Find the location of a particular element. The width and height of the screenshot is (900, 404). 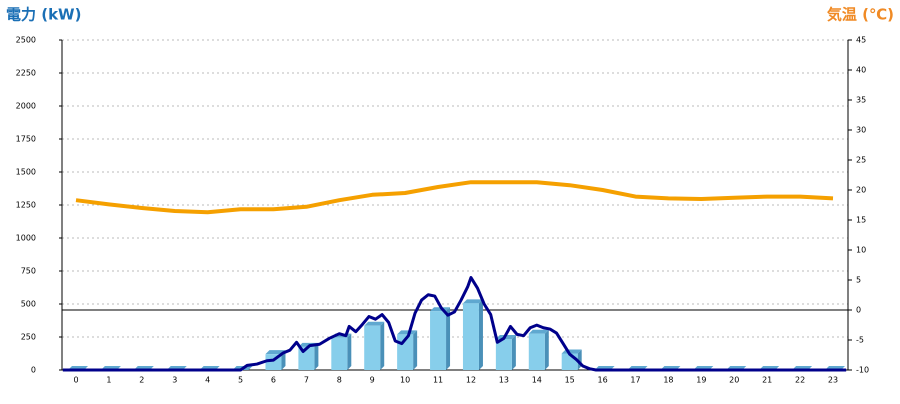

x-tick-label: 14 is located at coordinates (537, 380).